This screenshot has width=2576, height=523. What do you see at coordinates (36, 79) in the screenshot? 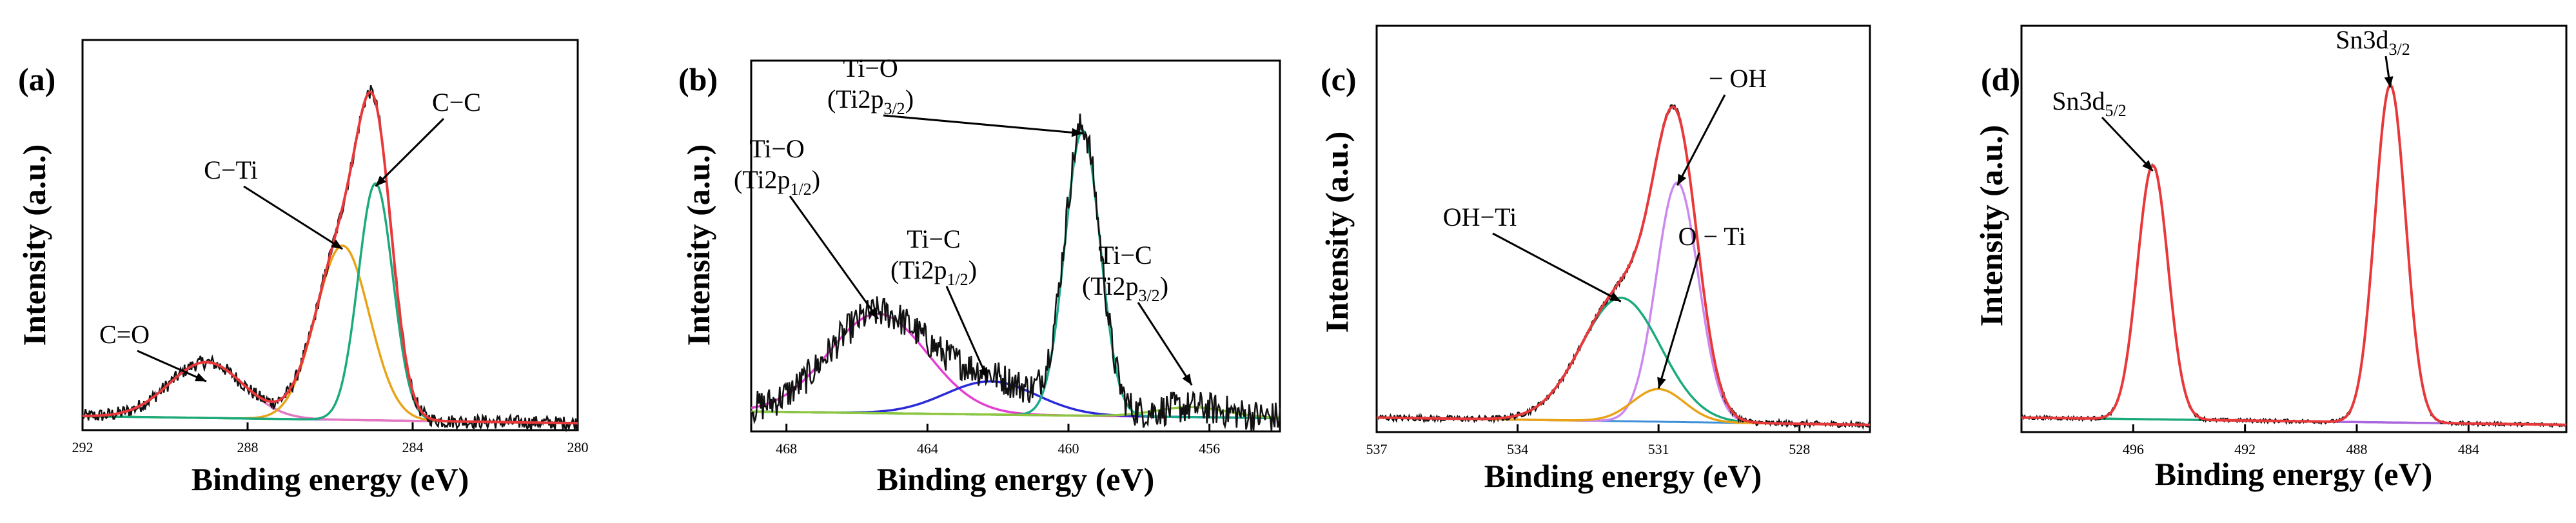
I see `panel-label: (a)` at bounding box center [36, 79].